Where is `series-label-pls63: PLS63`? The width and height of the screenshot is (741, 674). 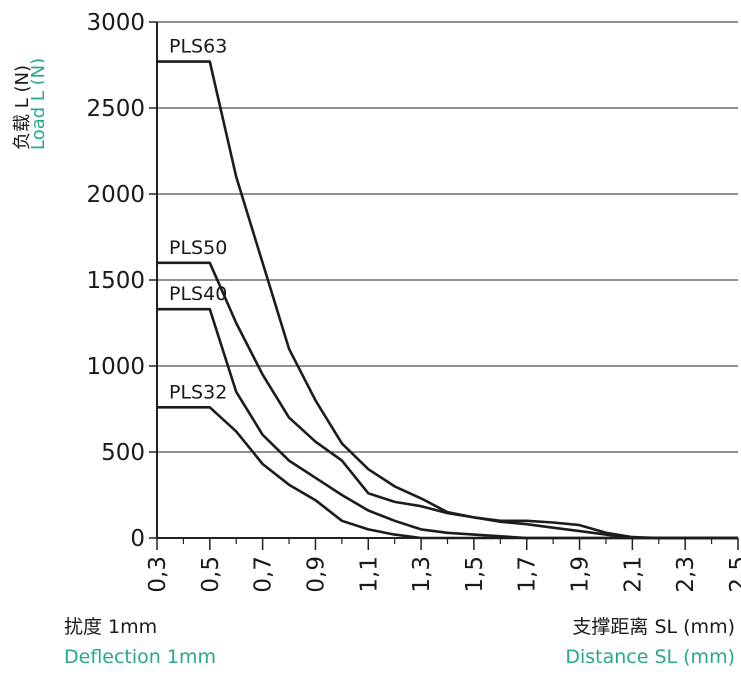
series-label-pls63: PLS63 is located at coordinates (198, 47).